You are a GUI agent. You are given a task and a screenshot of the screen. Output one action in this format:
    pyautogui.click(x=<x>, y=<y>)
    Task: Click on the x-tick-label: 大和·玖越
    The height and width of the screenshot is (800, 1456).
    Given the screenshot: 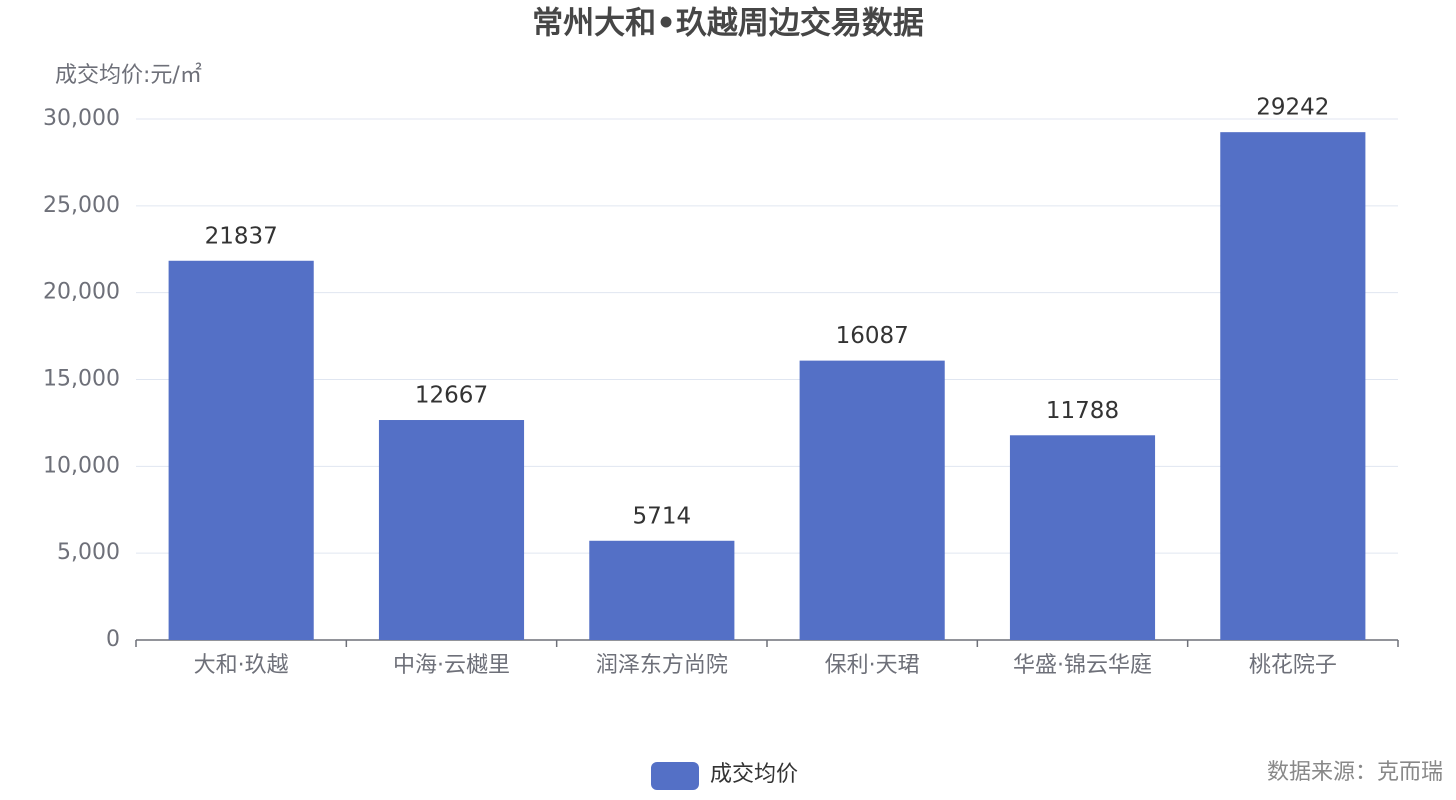 What is the action you would take?
    pyautogui.click(x=241, y=665)
    